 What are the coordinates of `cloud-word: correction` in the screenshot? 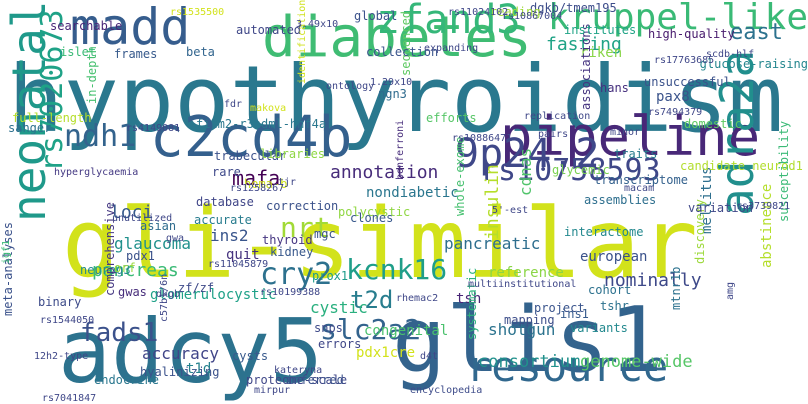 It's located at (302, 206).